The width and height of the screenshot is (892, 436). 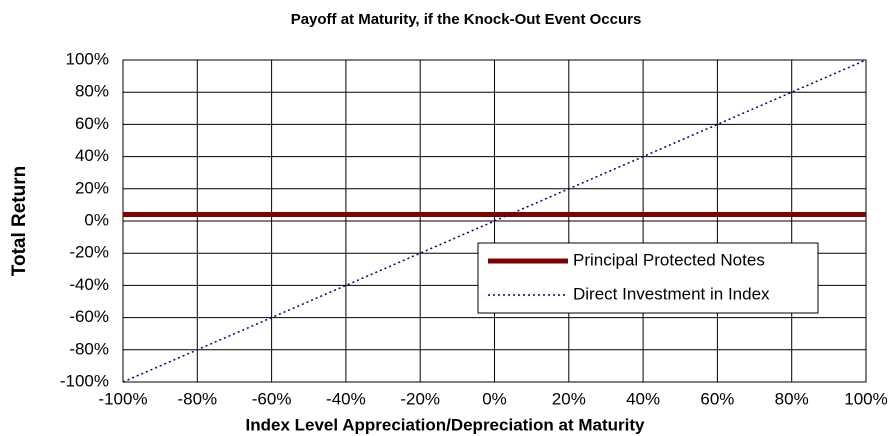 What do you see at coordinates (84, 380) in the screenshot?
I see `y-tick-label: -100%` at bounding box center [84, 380].